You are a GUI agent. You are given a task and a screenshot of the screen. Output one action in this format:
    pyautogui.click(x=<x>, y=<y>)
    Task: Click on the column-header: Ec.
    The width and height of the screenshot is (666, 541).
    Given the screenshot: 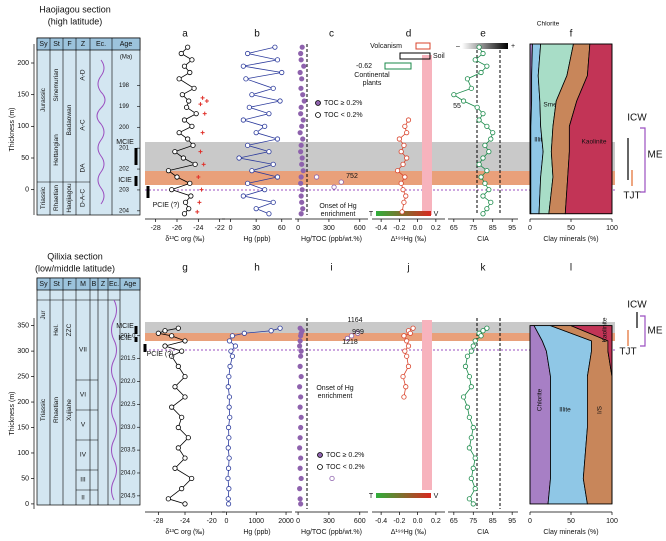 What is the action you would take?
    pyautogui.click(x=114, y=284)
    